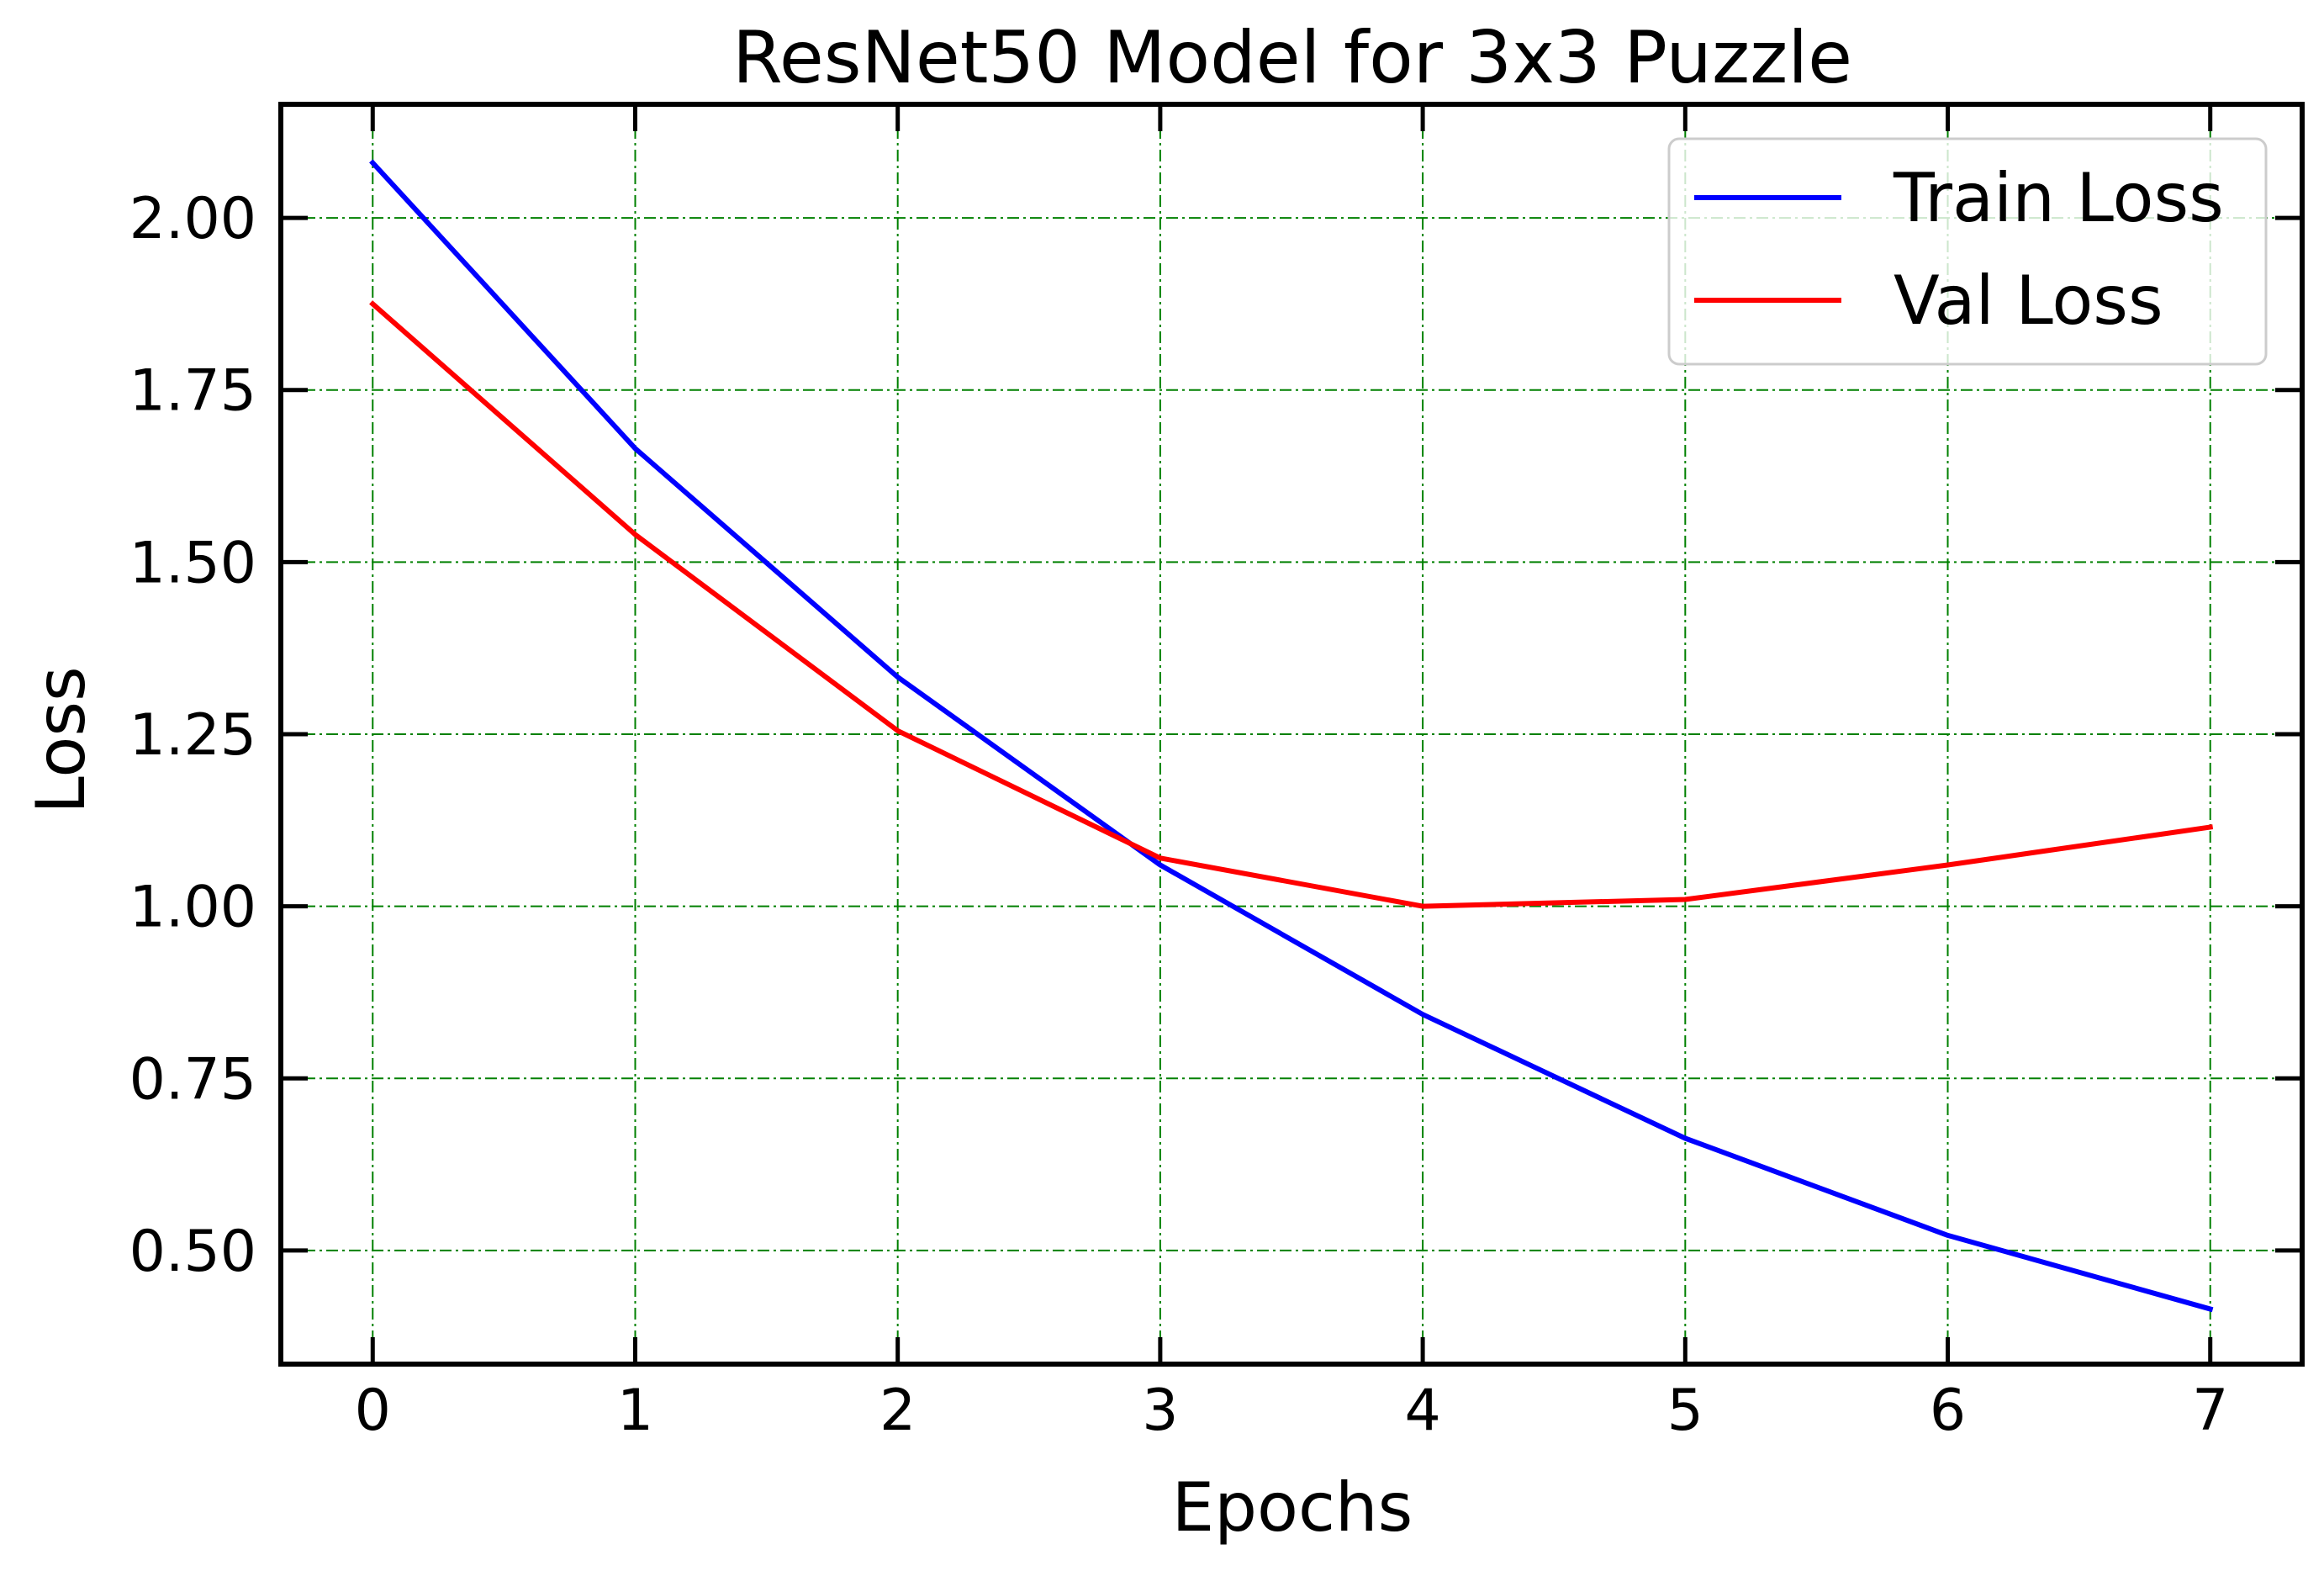 The width and height of the screenshot is (2324, 1571). I want to click on y-tick-label: 1.00, so click(192, 908).